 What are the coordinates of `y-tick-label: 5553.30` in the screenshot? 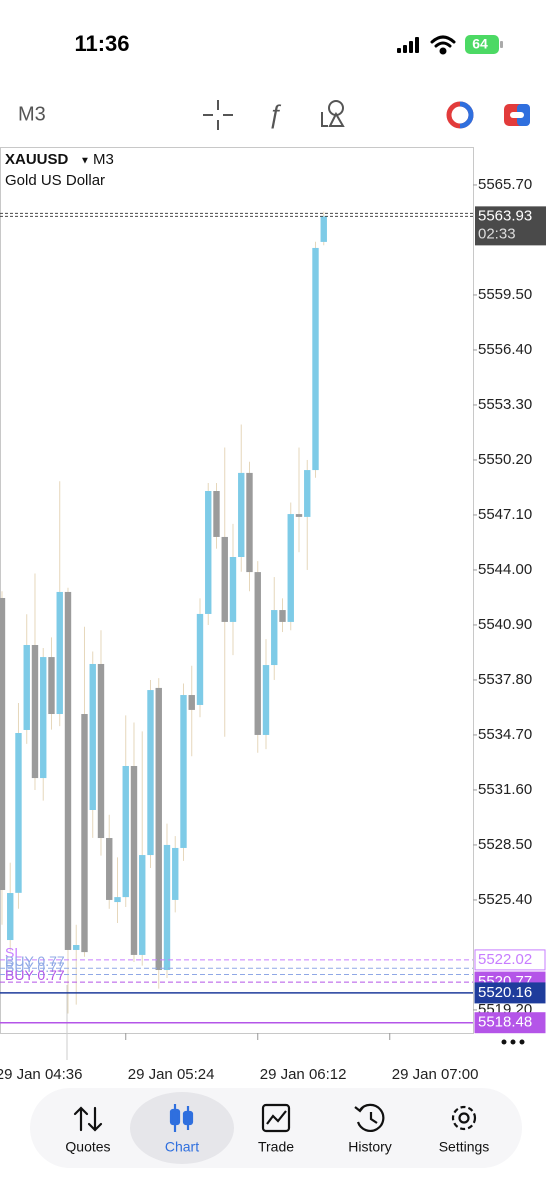 It's located at (505, 404).